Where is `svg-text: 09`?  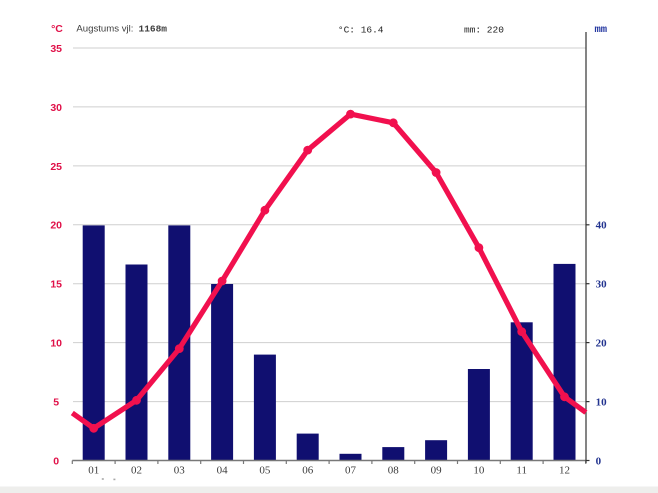
svg-text: 09 is located at coordinates (437, 470).